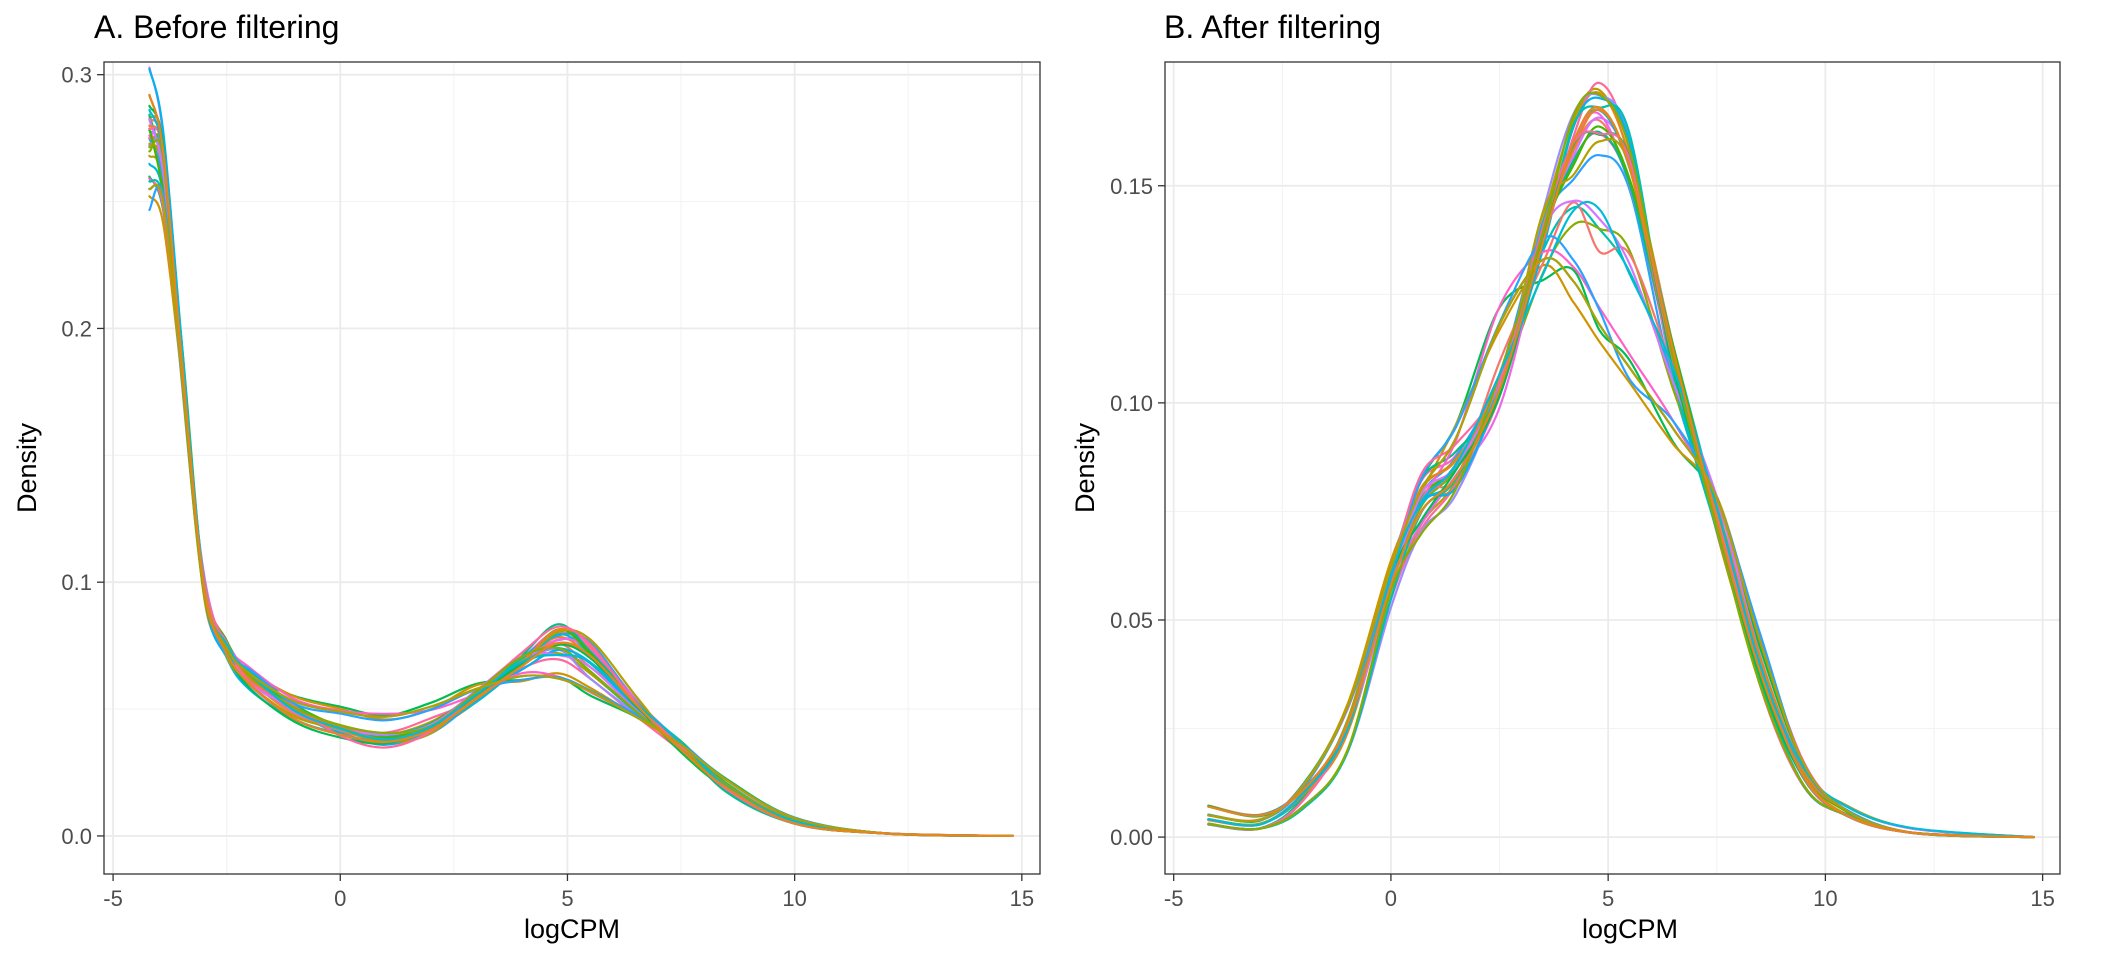 This screenshot has height=960, width=2112. Describe the element at coordinates (1131, 837) in the screenshot. I see `y-tick-label: 0.00` at that location.